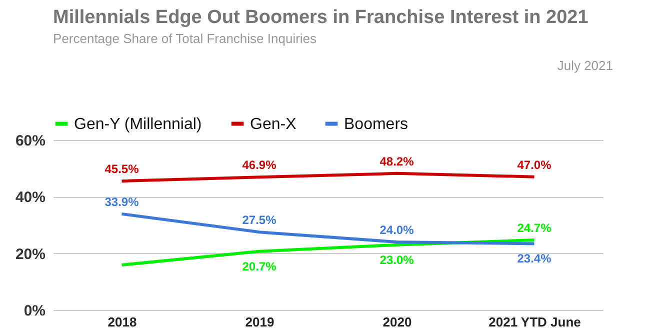  What do you see at coordinates (397, 259) in the screenshot?
I see `data-label: 23.0%` at bounding box center [397, 259].